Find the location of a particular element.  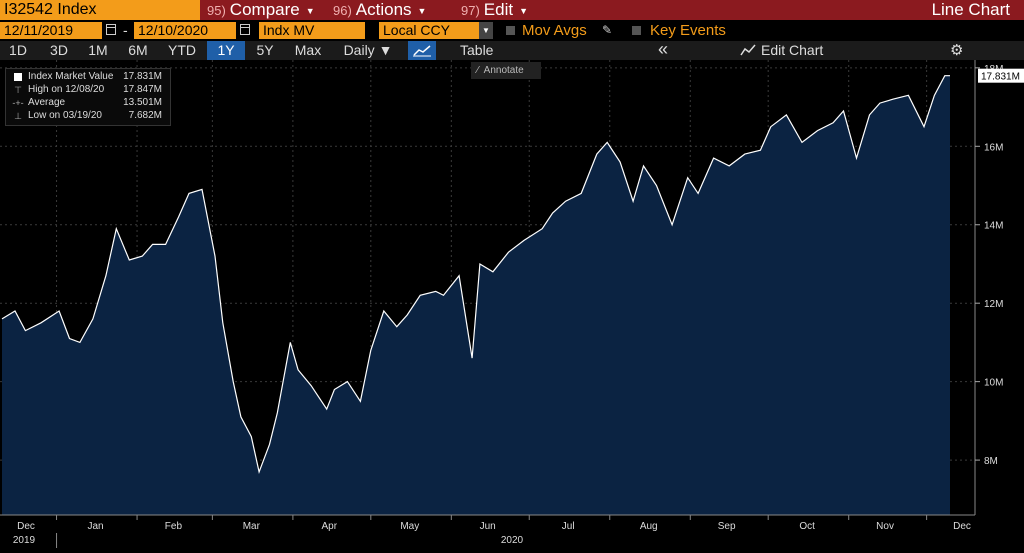

key-events-checkbox is located at coordinates (636, 30).